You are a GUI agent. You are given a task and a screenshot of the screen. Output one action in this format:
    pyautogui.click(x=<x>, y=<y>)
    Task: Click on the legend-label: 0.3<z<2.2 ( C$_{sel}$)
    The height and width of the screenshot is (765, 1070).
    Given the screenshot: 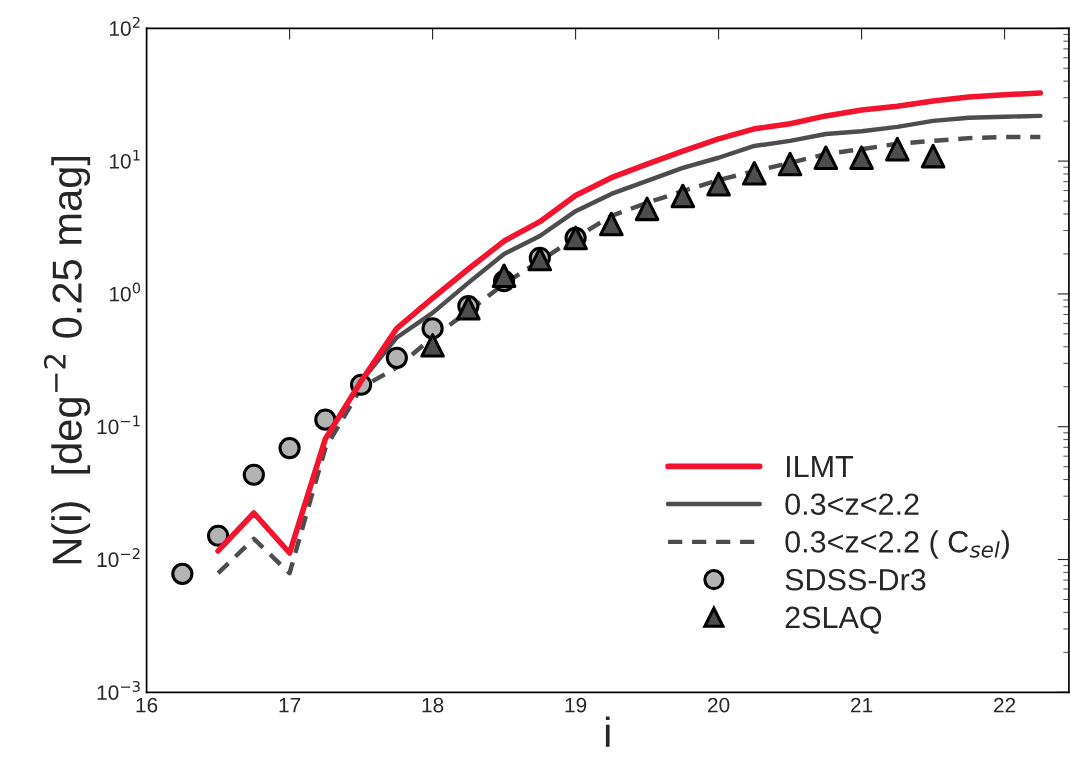 What is the action you would take?
    pyautogui.click(x=897, y=544)
    